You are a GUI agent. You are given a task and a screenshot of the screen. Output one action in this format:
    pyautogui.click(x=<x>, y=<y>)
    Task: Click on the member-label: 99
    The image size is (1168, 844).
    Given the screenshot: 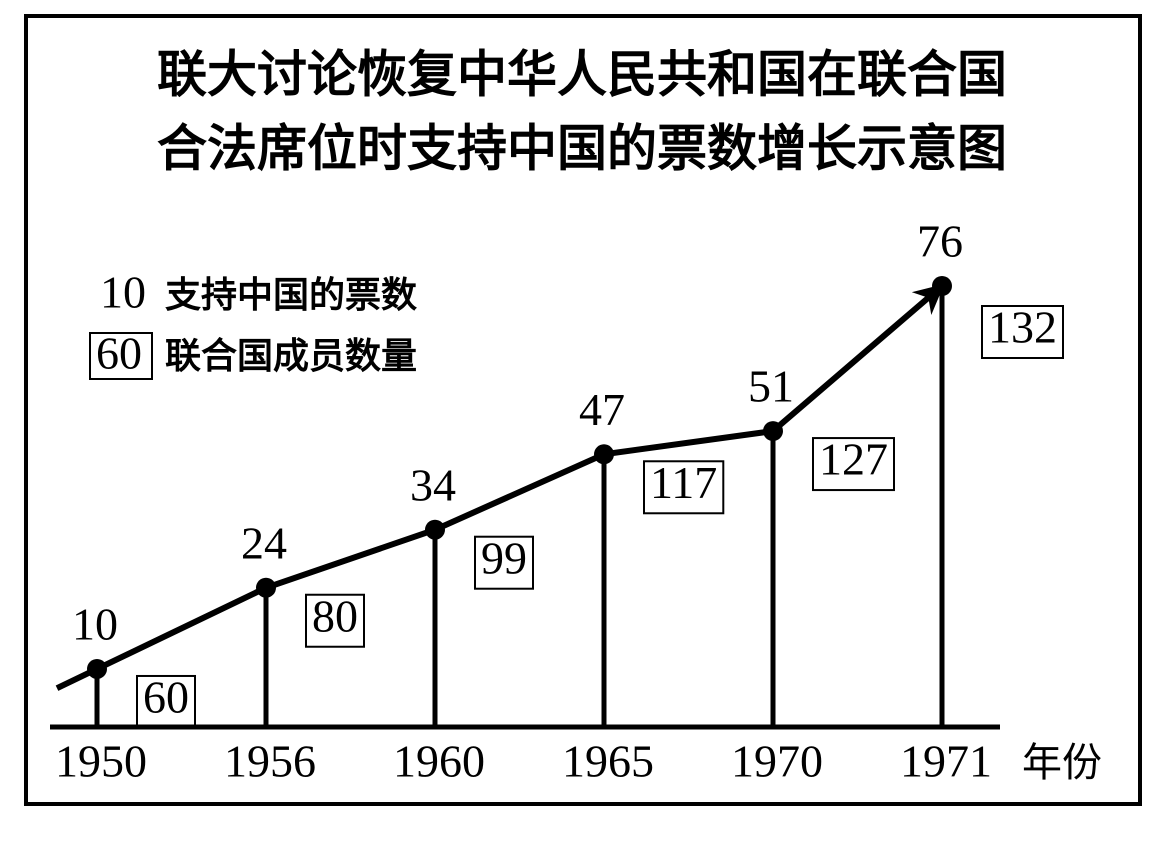 What is the action you would take?
    pyautogui.click(x=504, y=557)
    